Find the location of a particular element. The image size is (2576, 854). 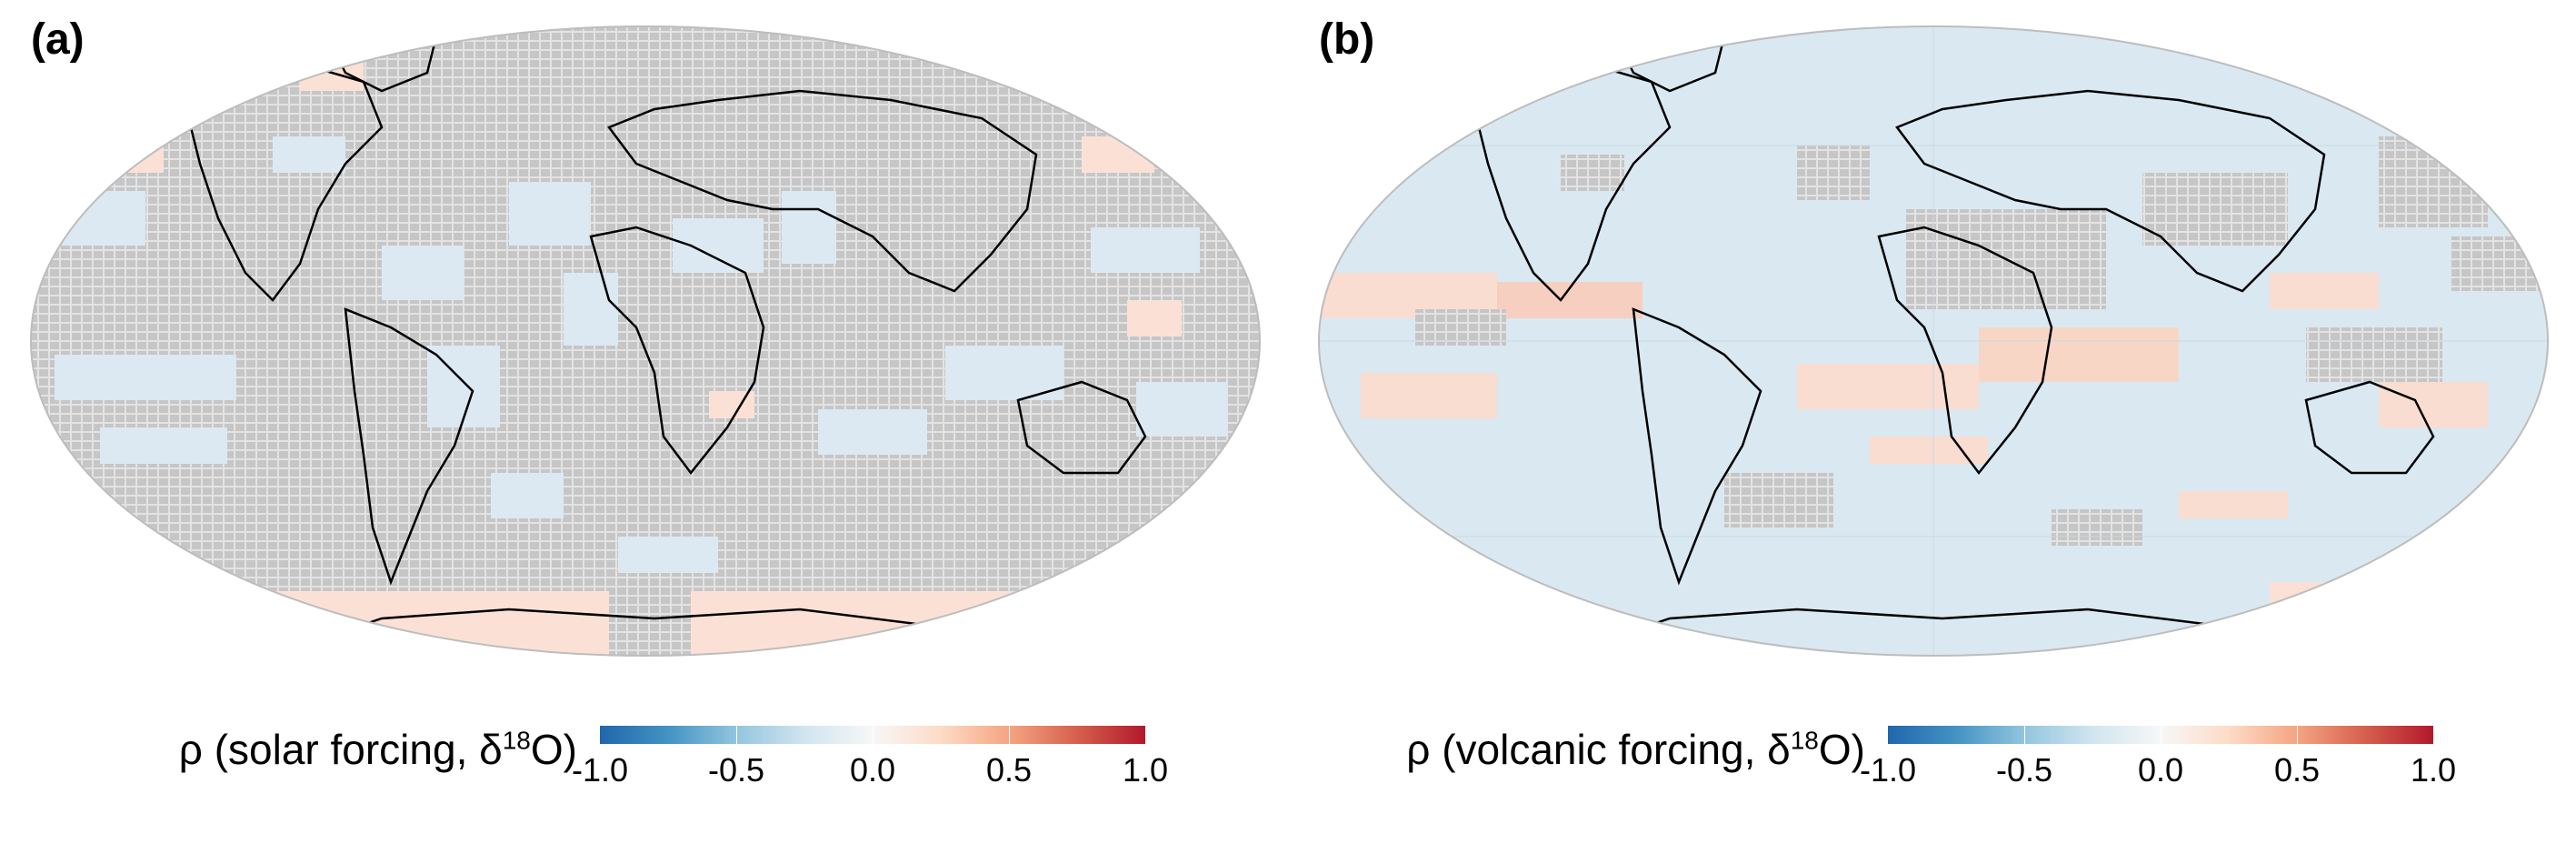

panel-label: (a) is located at coordinates (58, 39).